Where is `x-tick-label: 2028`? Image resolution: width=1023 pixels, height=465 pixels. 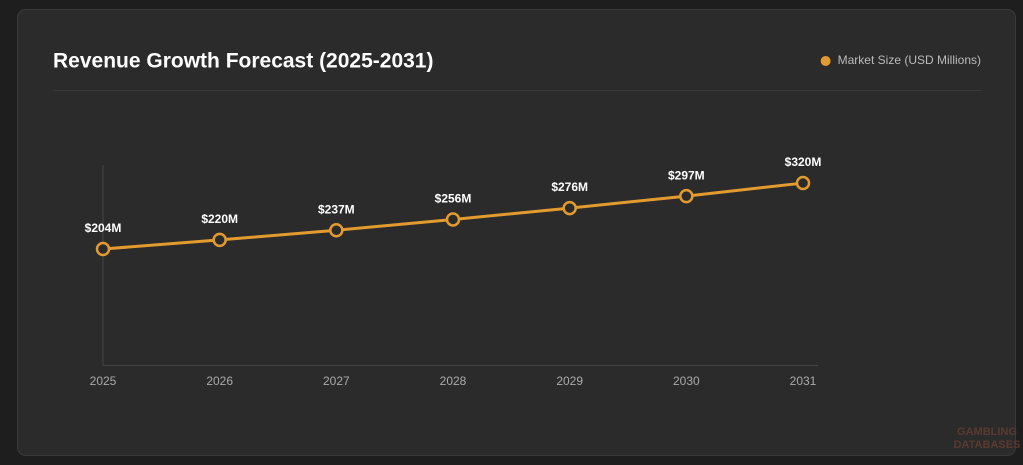
x-tick-label: 2028 is located at coordinates (453, 381).